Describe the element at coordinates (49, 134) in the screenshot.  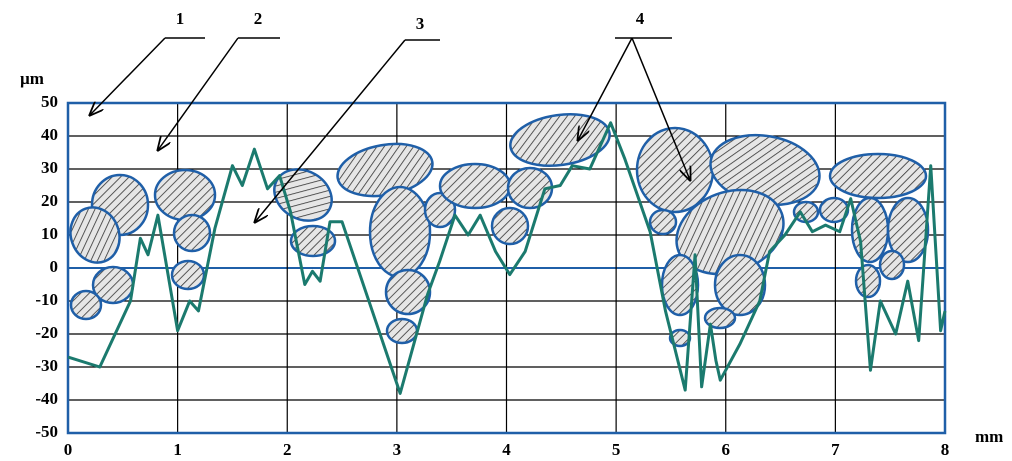
I see `y-tick-label: 40` at that location.